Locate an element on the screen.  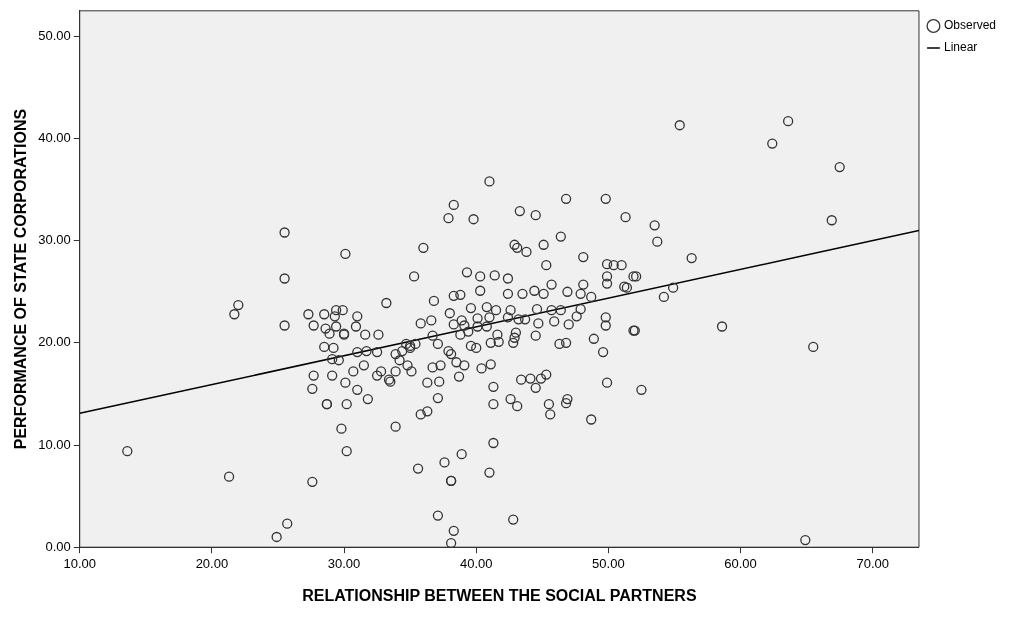
y-tick-label: 50.00 is located at coordinates (54, 35).